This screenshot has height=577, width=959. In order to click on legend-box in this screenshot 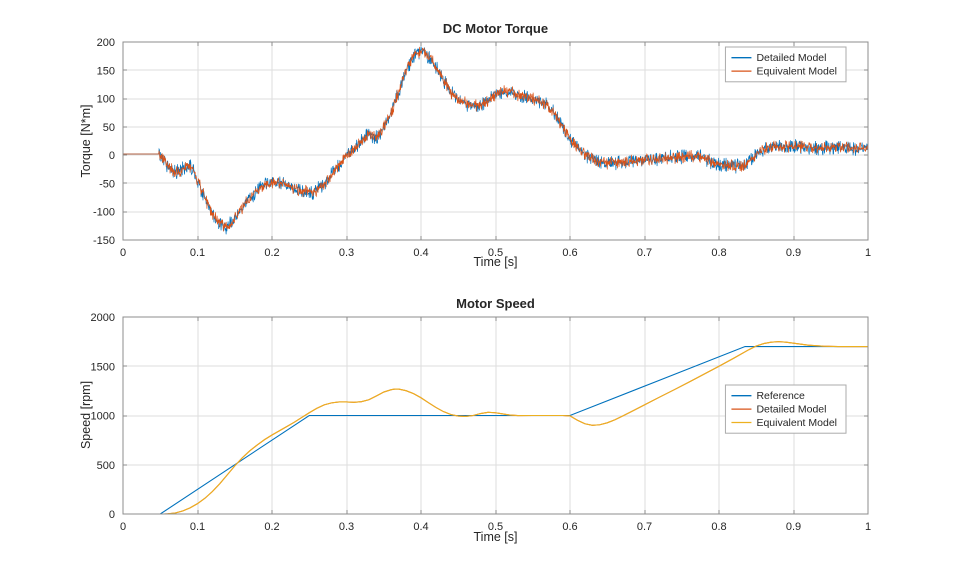, I will do `click(785, 64)`.